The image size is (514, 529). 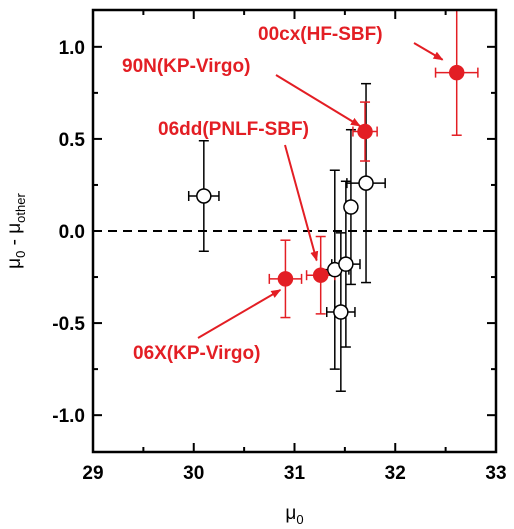 What do you see at coordinates (72, 232) in the screenshot?
I see `y-tick-label: 0.0` at bounding box center [72, 232].